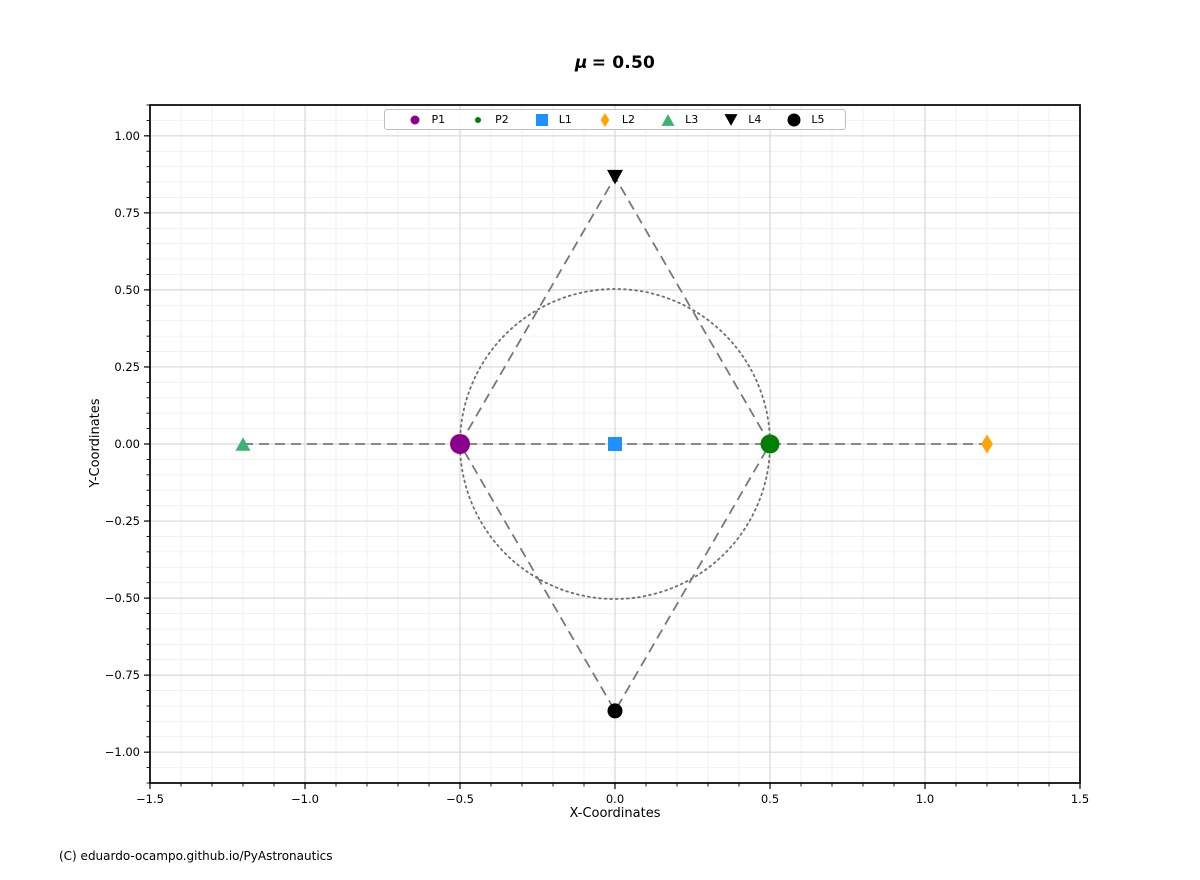  Describe the element at coordinates (623, 63) in the screenshot. I see `mu-value: = 0.50` at that location.